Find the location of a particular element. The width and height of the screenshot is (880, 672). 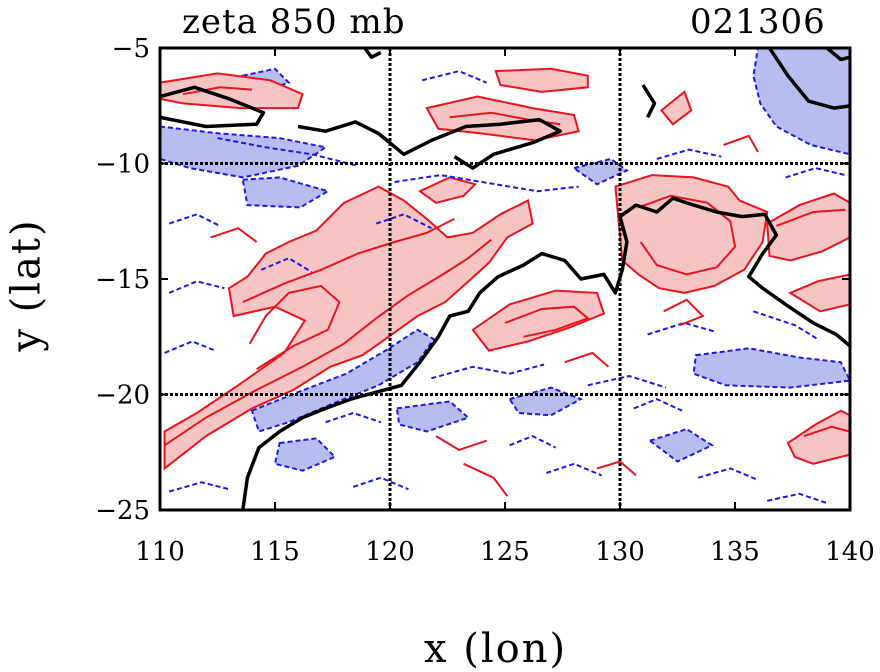

x-tick-label: 130 is located at coordinates (620, 552).